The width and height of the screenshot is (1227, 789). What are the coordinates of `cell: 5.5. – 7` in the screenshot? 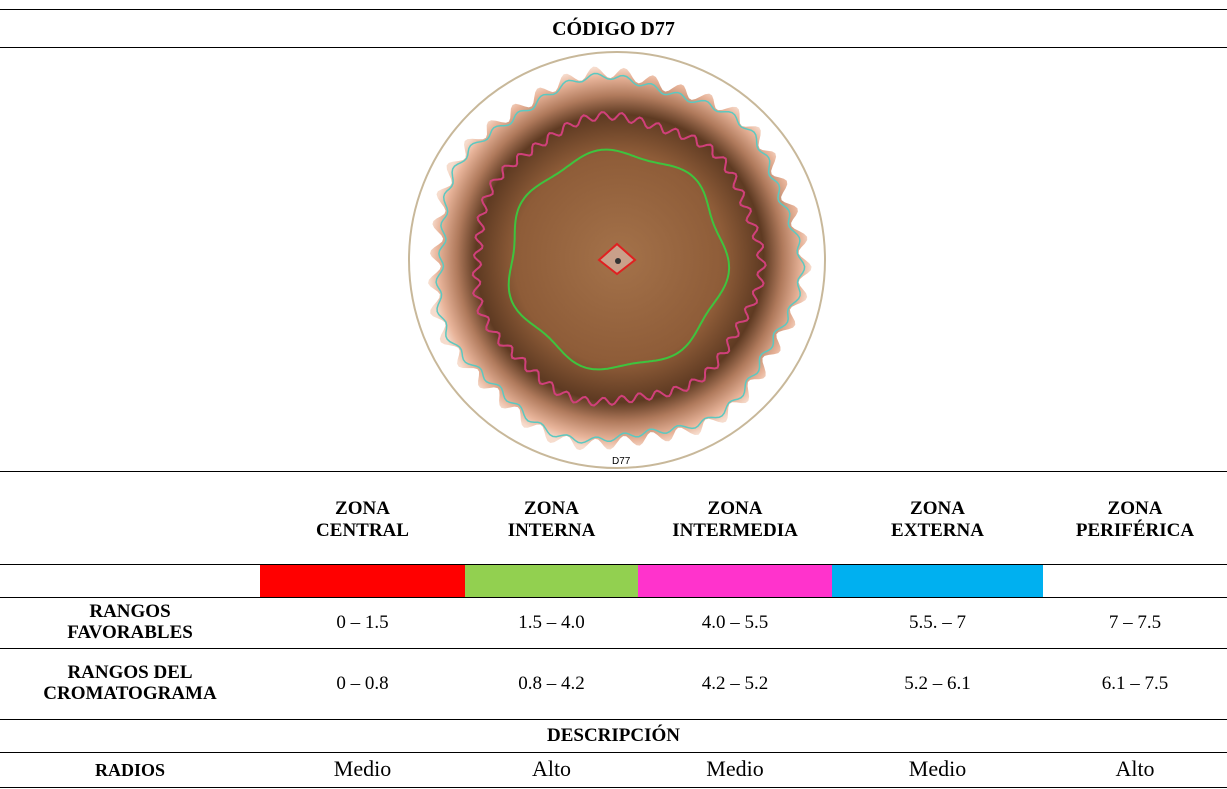 It's located at (937, 622).